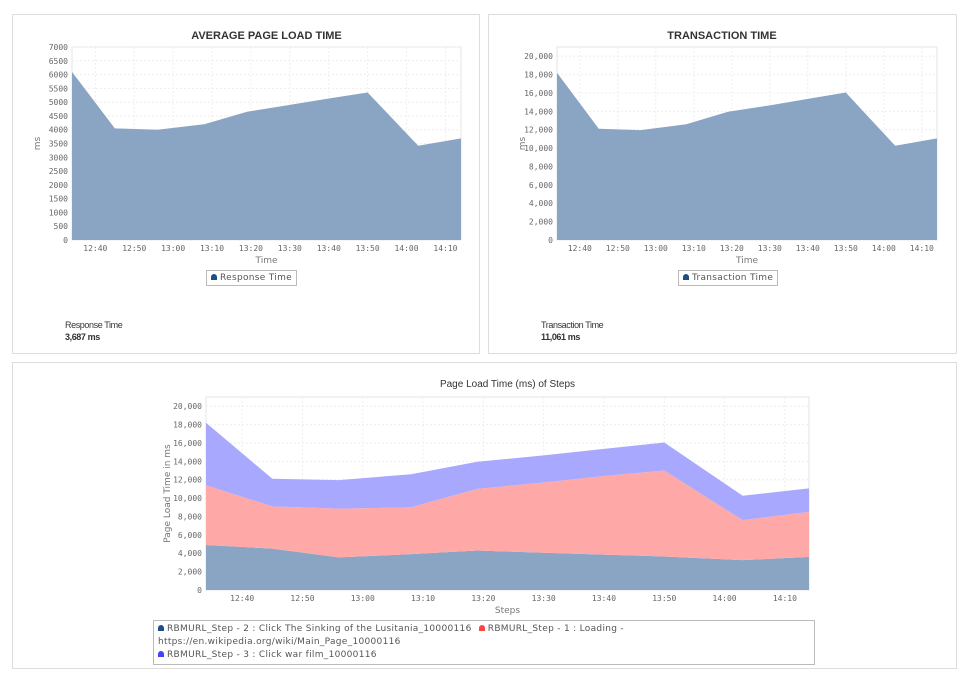  Describe the element at coordinates (58, 144) in the screenshot. I see `y-tick-label: 3500` at that location.